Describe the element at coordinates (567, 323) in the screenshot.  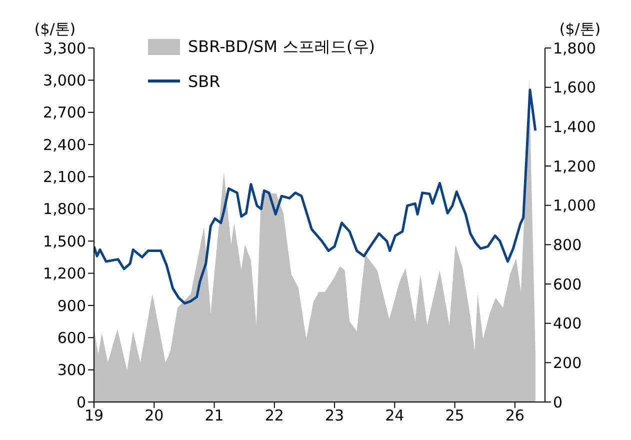
I see `y2-tick-label: 400` at that location.